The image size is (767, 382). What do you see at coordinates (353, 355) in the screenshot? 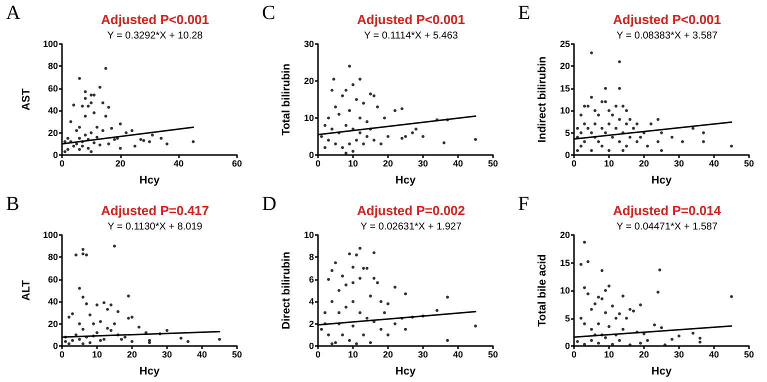
I see `x-tick-label: 10` at bounding box center [353, 355].